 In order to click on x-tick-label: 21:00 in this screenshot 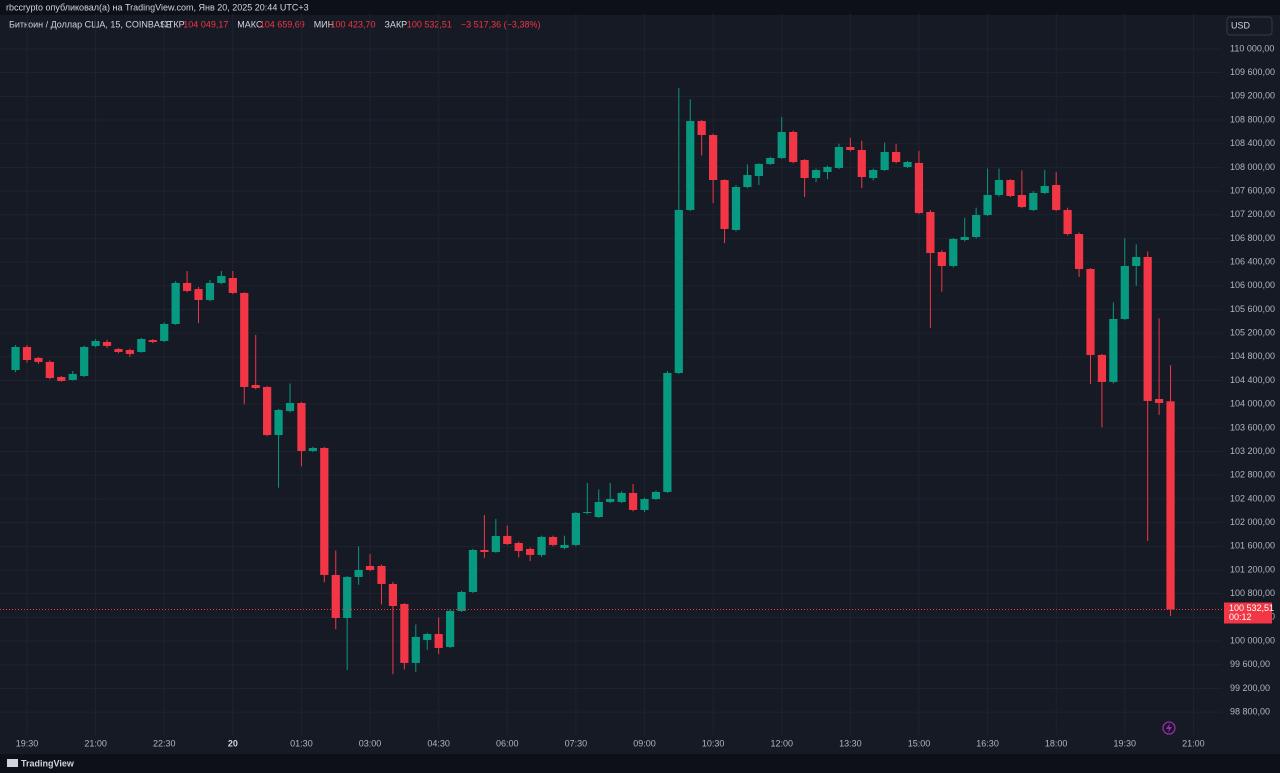, I will do `click(95, 743)`.